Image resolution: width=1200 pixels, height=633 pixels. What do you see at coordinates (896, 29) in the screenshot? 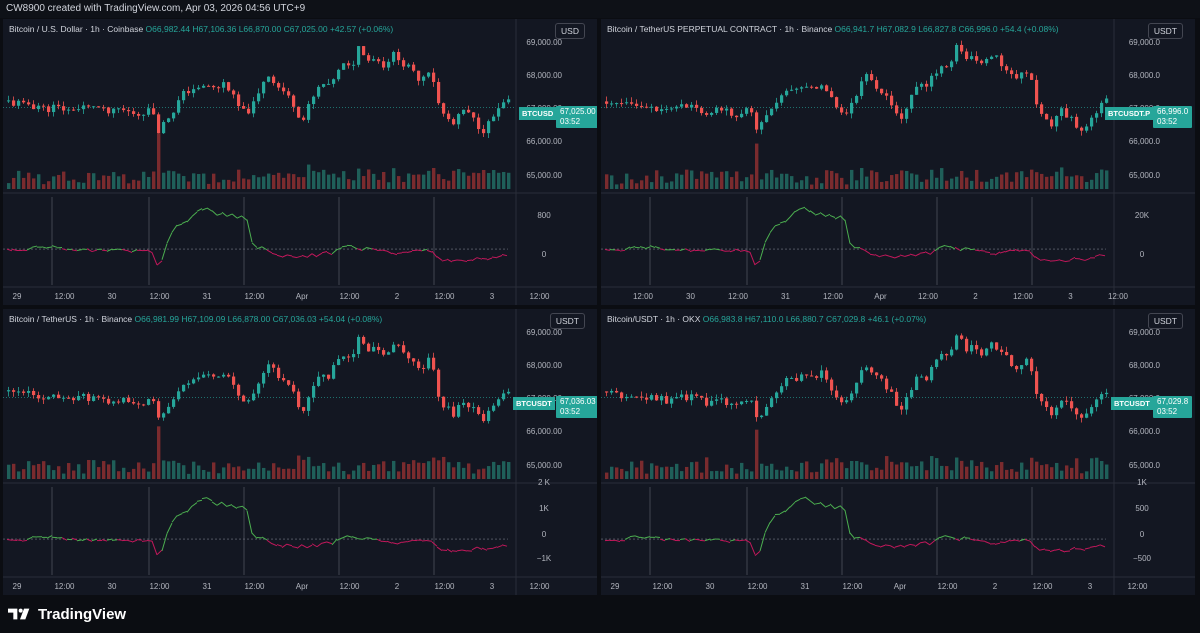
I see `ohlc-high: H67,082.9` at bounding box center [896, 29].